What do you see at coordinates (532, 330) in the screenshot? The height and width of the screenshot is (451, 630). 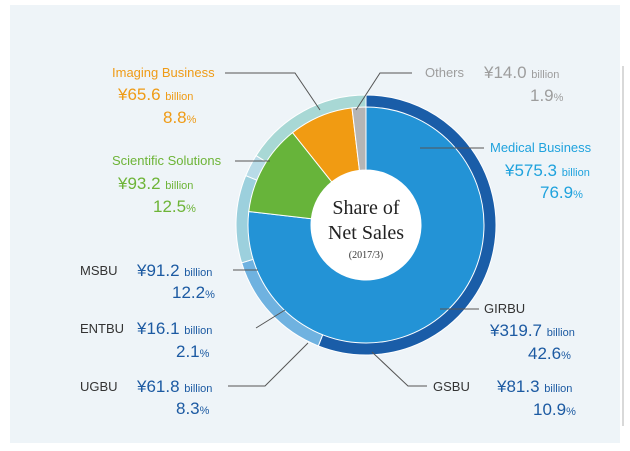 I see `label-girbu-amount: ¥319.7 billion` at bounding box center [532, 330].